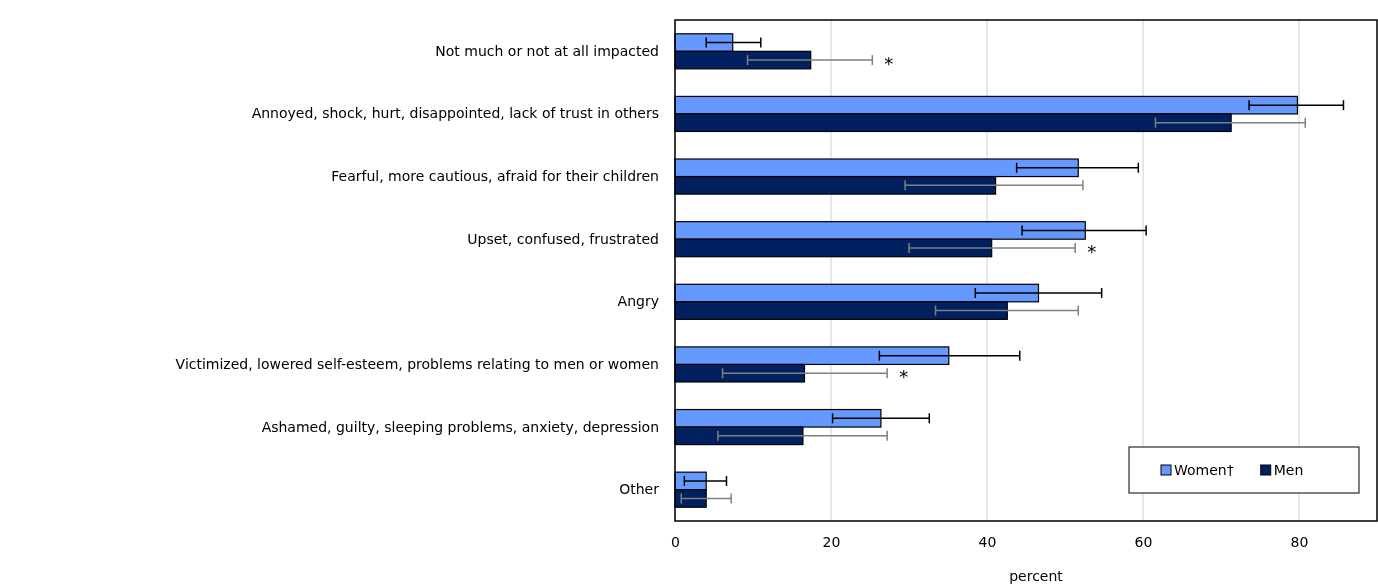 This screenshot has width=1378, height=587. What do you see at coordinates (1204, 470) in the screenshot?
I see `legend-label: Women†` at bounding box center [1204, 470].